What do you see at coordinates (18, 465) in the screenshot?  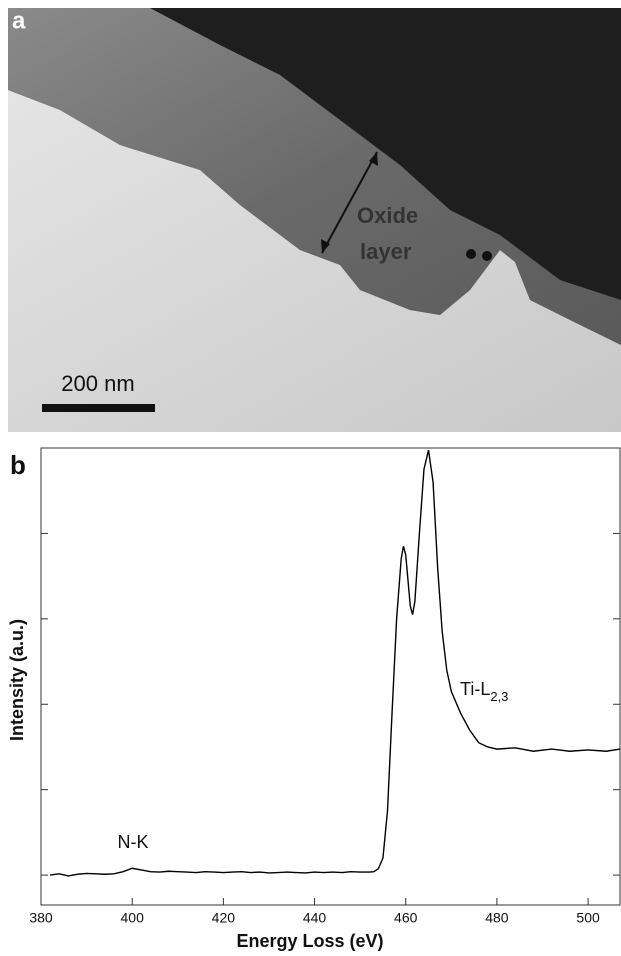 I see `panel-label: b` at bounding box center [18, 465].